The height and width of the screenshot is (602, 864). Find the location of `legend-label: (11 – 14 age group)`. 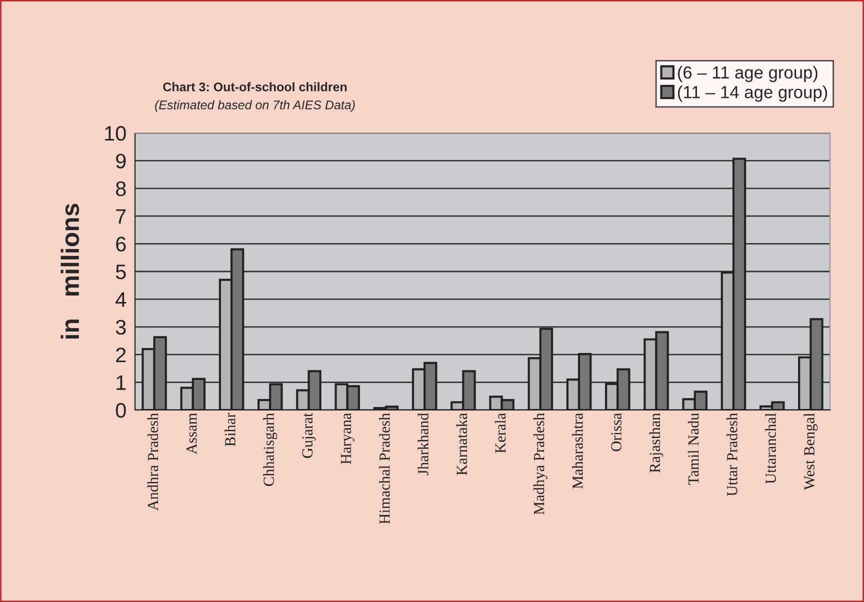

legend-label: (11 – 14 age group) is located at coordinates (753, 94).